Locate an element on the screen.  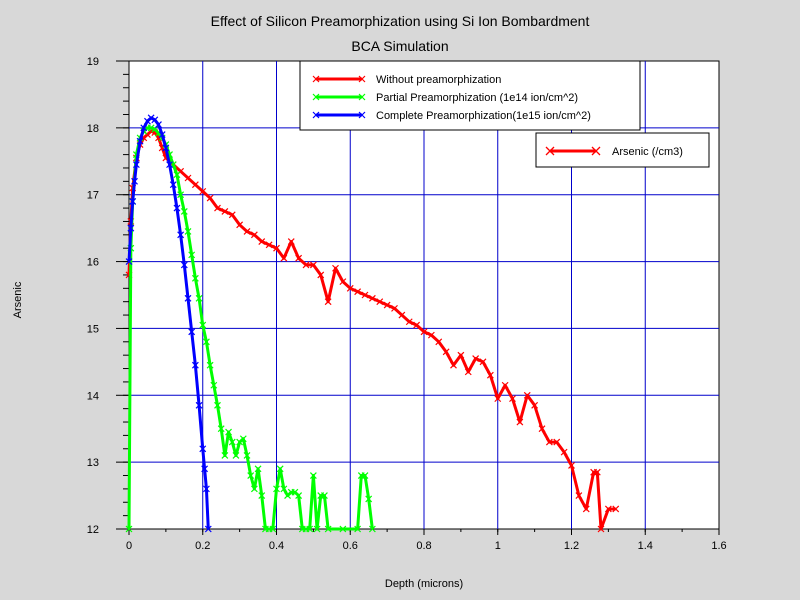
legend-secondary-marker is located at coordinates (573, 151).